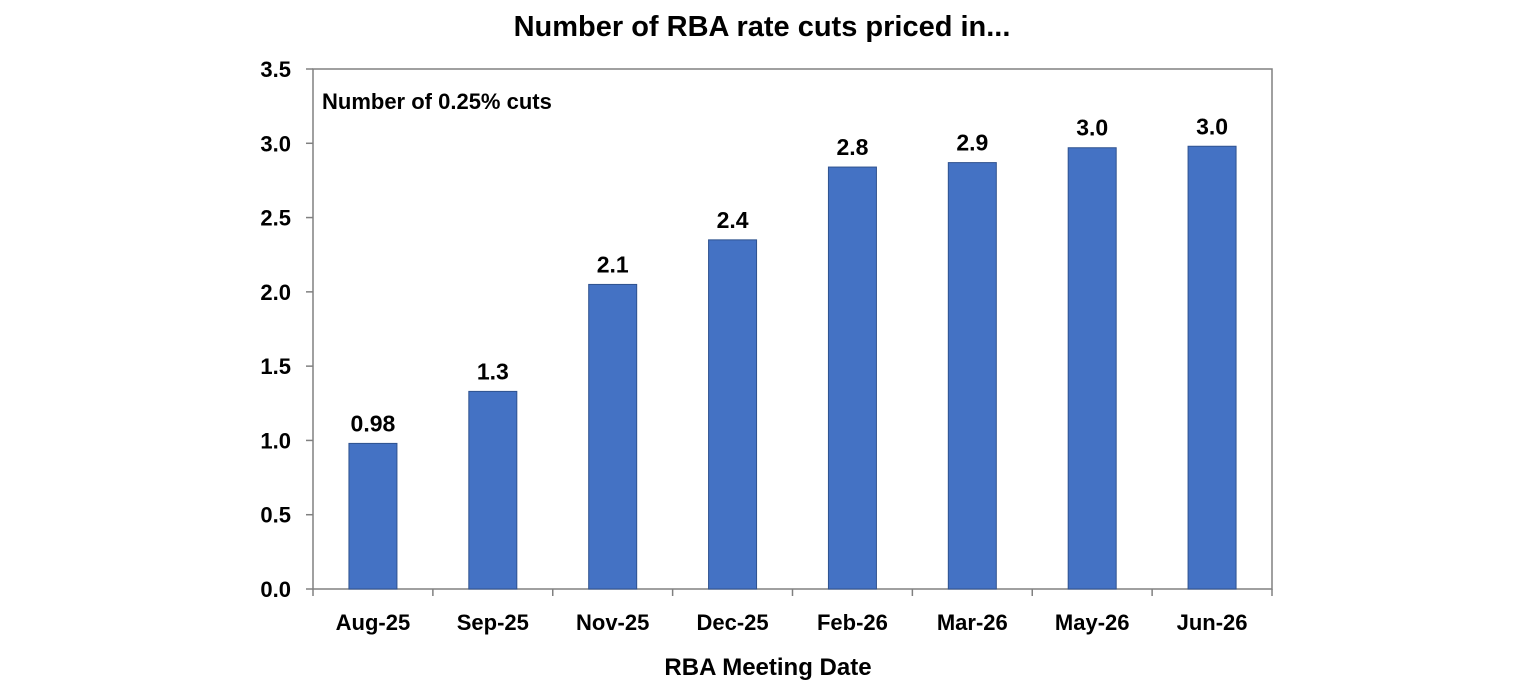 The height and width of the screenshot is (680, 1536). What do you see at coordinates (732, 622) in the screenshot?
I see `x-tick-label: Dec-25` at bounding box center [732, 622].